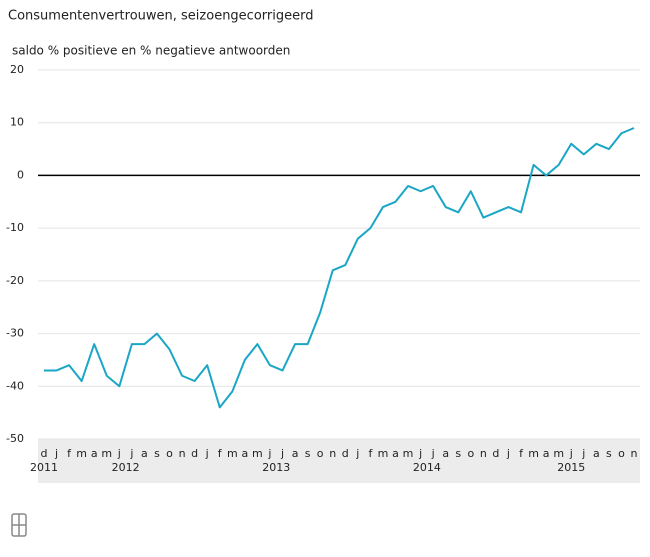 The image size is (650, 557). I want to click on year-label: 2013, so click(276, 467).